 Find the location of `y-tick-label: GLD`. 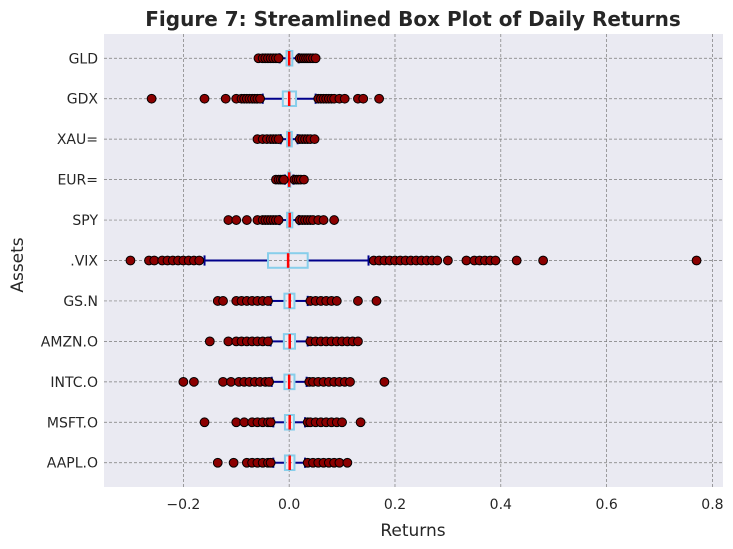

y-tick-label: GLD is located at coordinates (83, 59).